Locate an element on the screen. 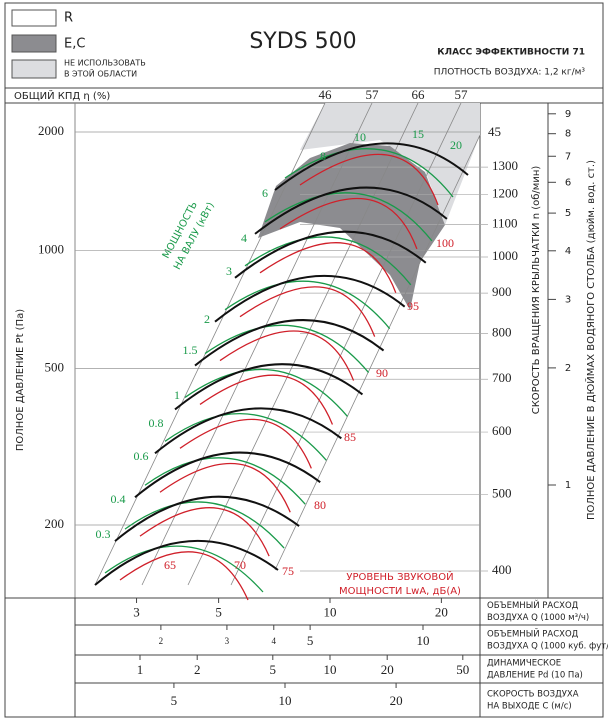  noise-value: 100 is located at coordinates (445, 243).